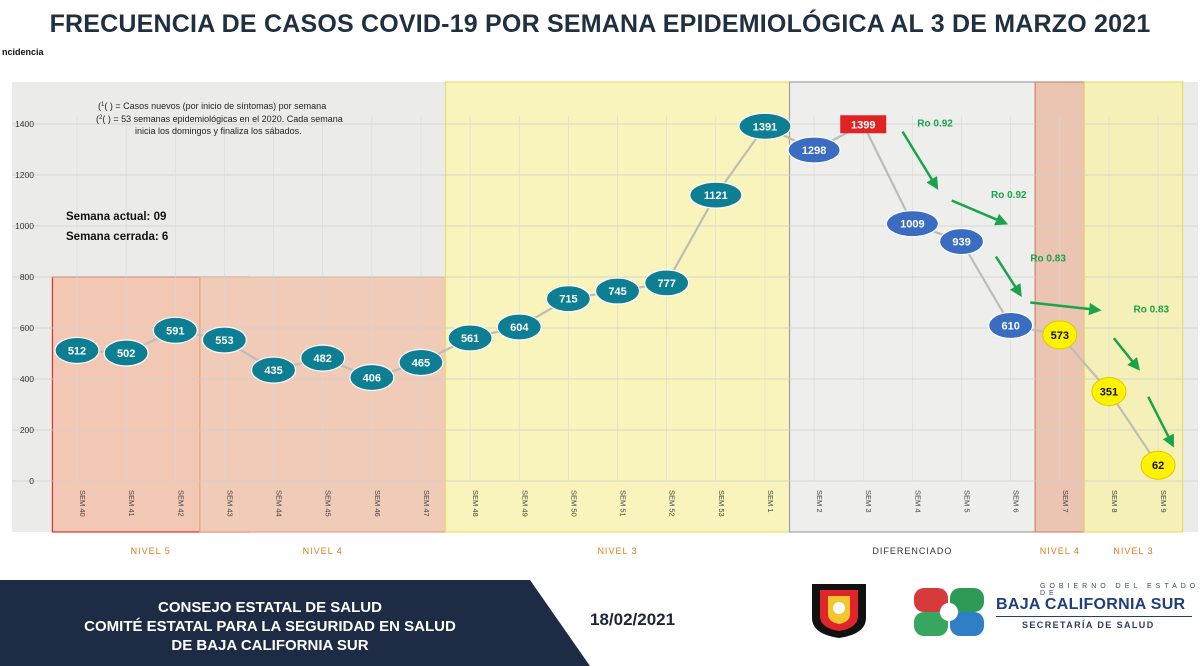 Image resolution: width=1200 pixels, height=666 pixels. What do you see at coordinates (1009, 195) in the screenshot?
I see `ro-label-1: Ro 0.92` at bounding box center [1009, 195].